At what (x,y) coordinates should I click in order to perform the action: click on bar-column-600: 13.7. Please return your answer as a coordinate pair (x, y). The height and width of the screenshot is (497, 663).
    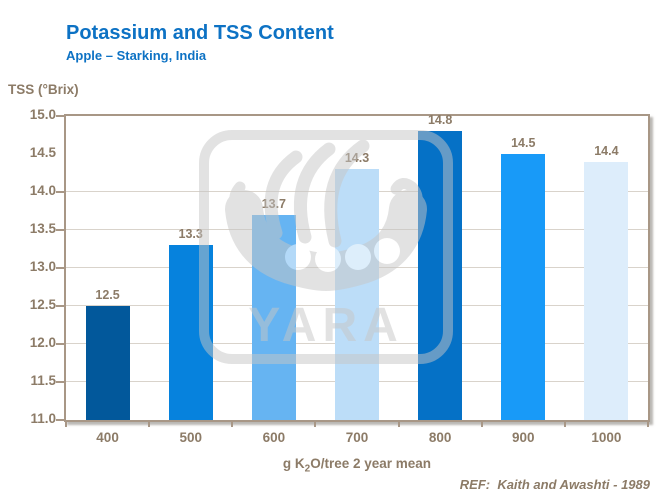
    Looking at the image, I should click on (273, 268).